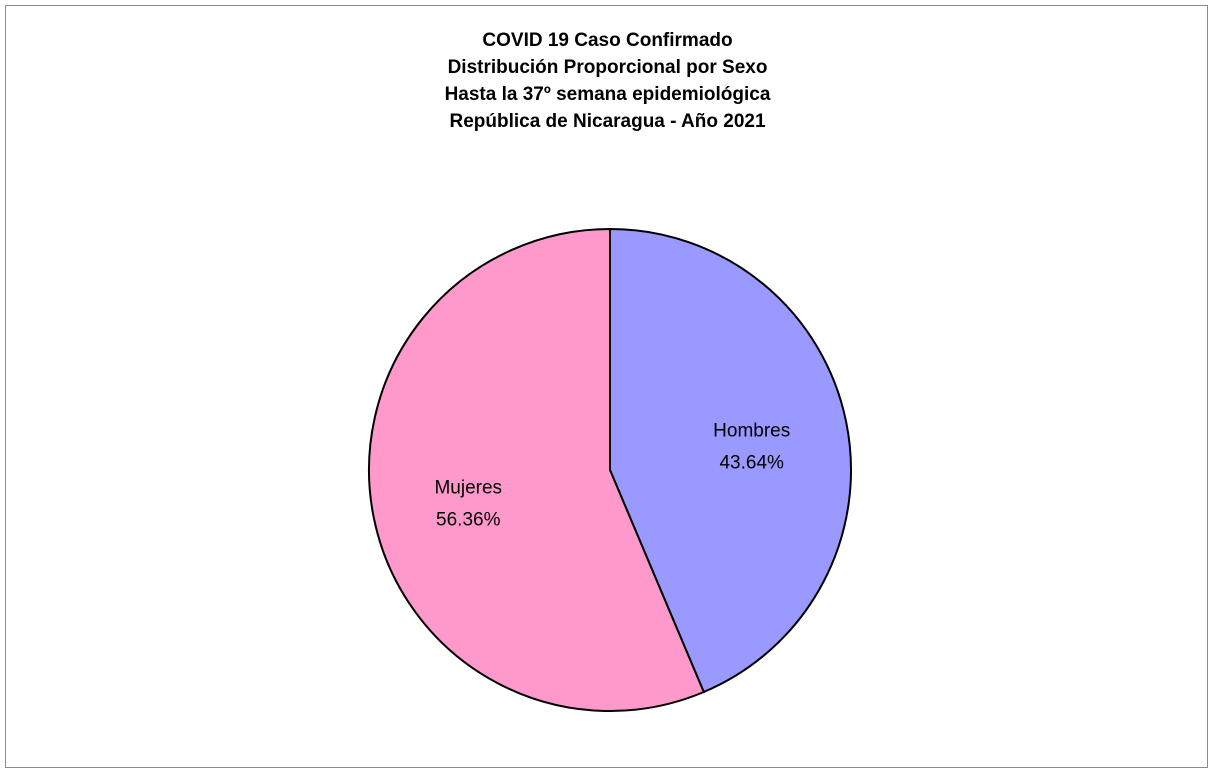 The width and height of the screenshot is (1215, 773). I want to click on slice-value-mujeres: 56.36%, so click(468, 520).